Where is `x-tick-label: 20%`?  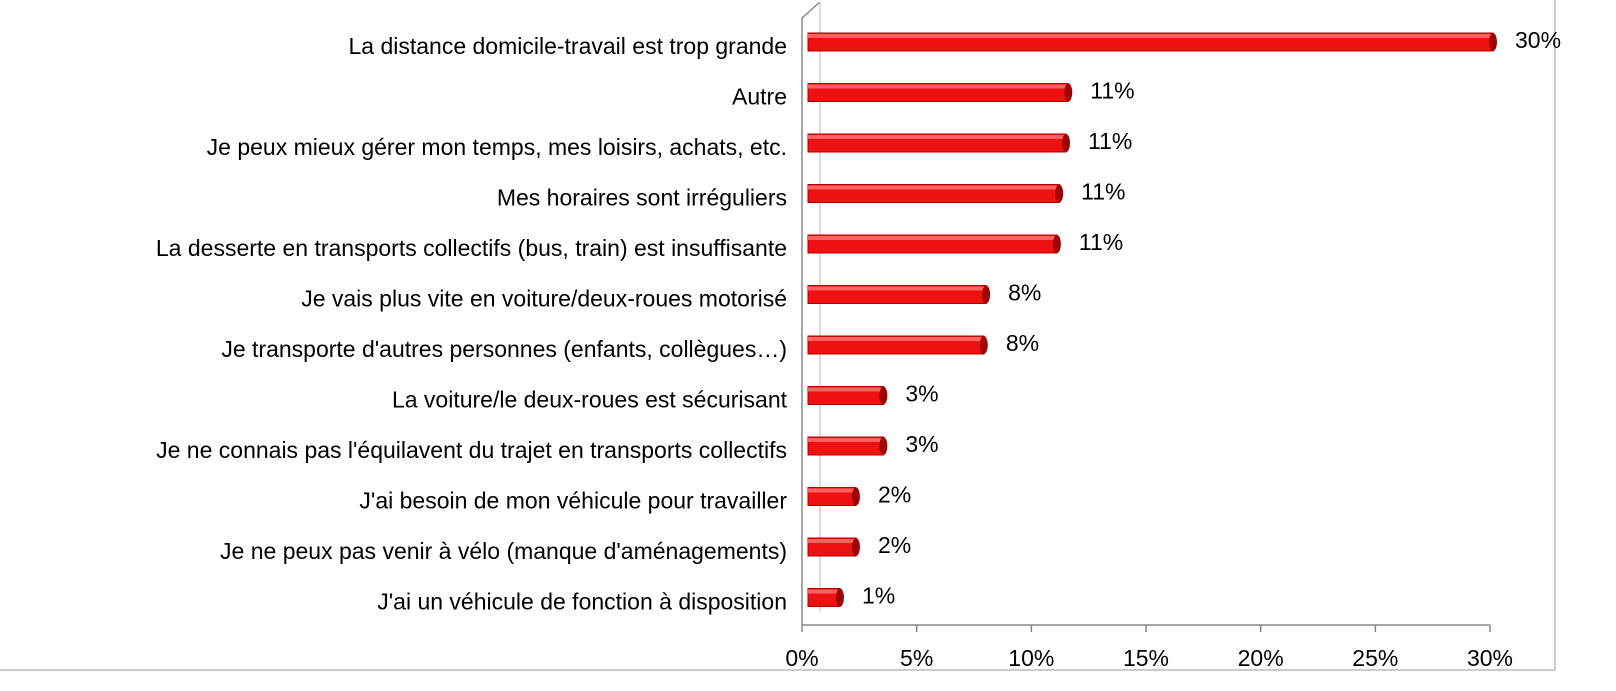 x-tick-label: 20% is located at coordinates (1261, 658).